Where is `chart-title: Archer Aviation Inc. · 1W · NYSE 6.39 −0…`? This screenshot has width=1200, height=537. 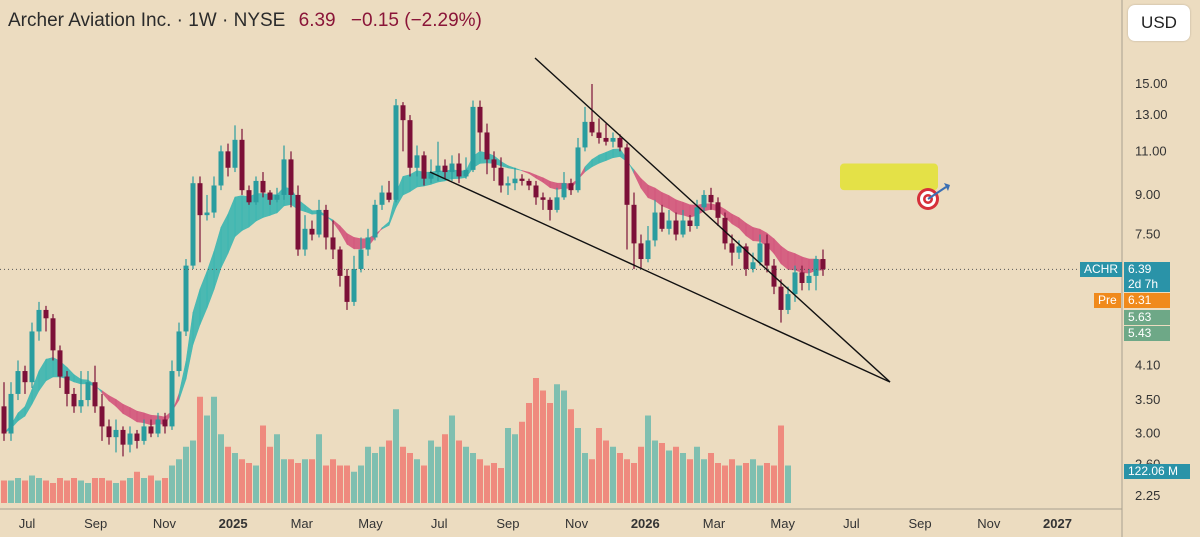 chart-title: Archer Aviation Inc. · 1W · NYSE 6.39 −0… is located at coordinates (245, 21).